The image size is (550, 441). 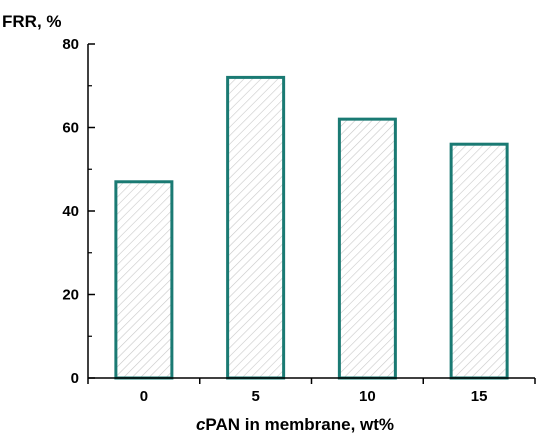 What do you see at coordinates (299, 424) in the screenshot?
I see `x-axis-label-rest: PAN in membrane, wt%` at bounding box center [299, 424].